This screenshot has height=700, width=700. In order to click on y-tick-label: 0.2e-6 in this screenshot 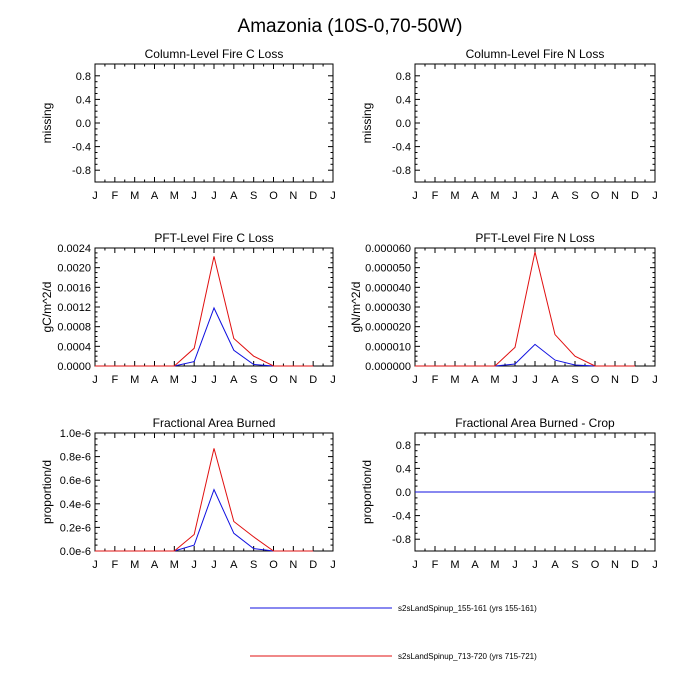, I will do `click(75, 528)`.